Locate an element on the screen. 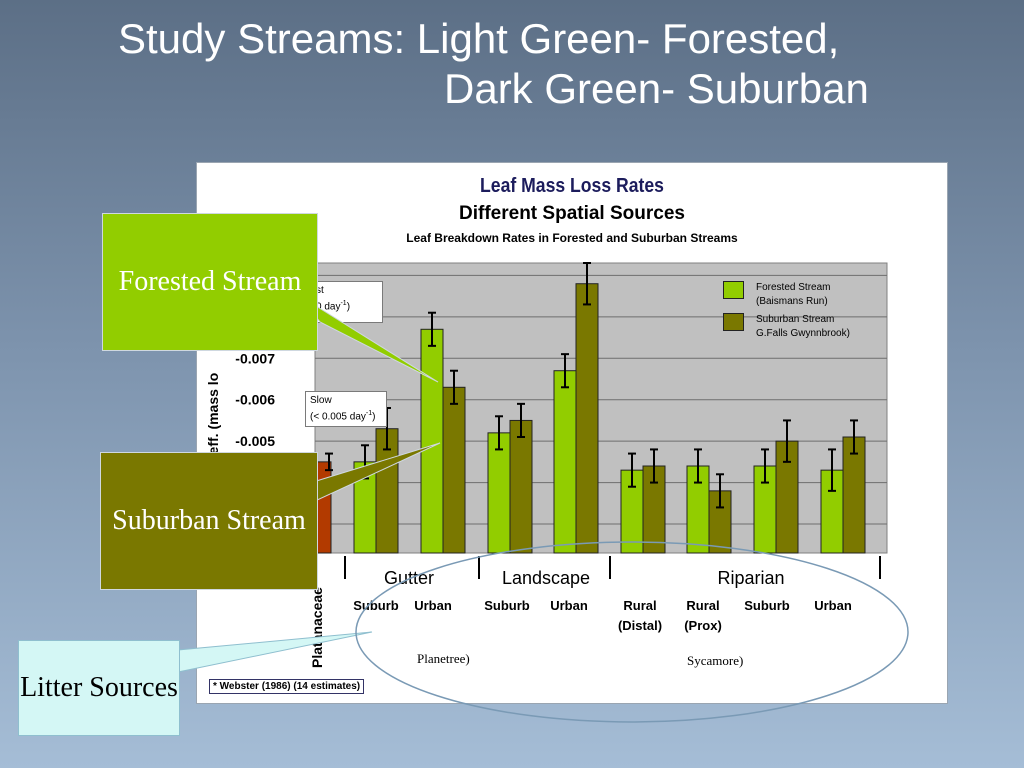  category-label-text-2: (Prox) is located at coordinates (703, 625).